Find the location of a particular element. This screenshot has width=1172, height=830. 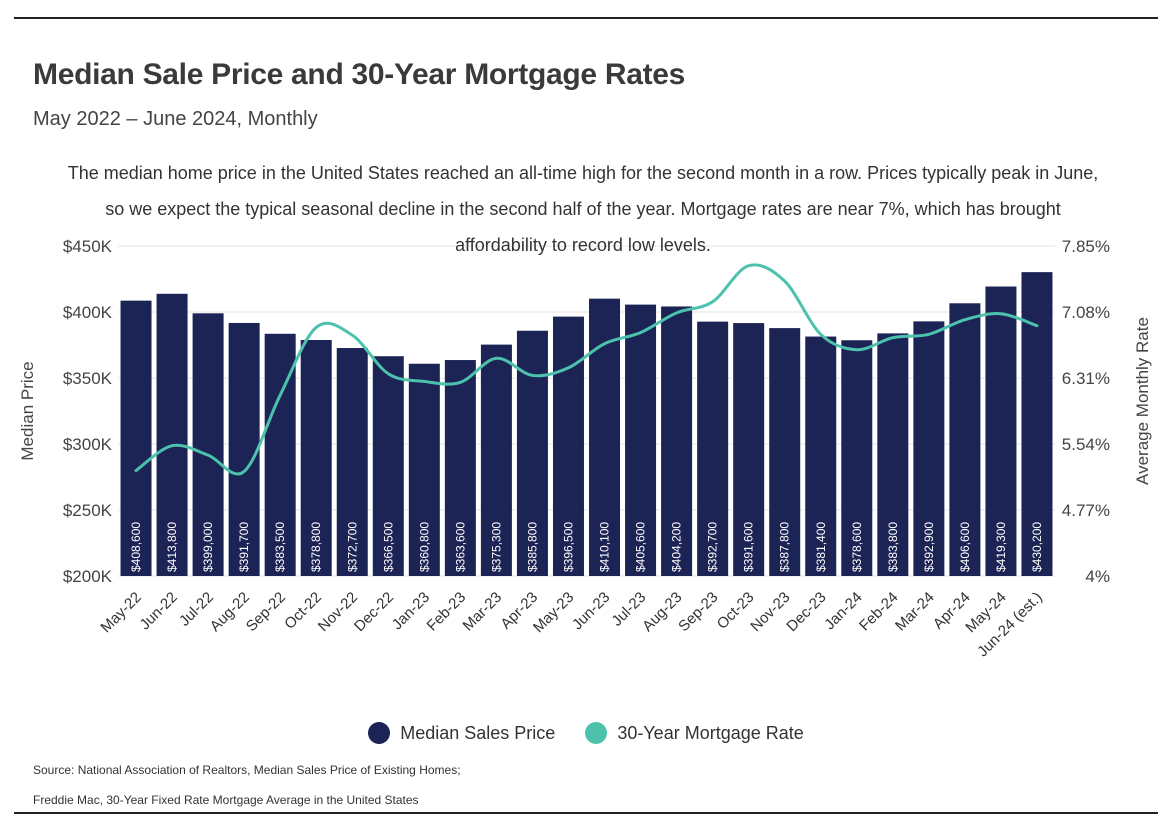

x-tick-label: Dec-23 is located at coordinates (806, 612).